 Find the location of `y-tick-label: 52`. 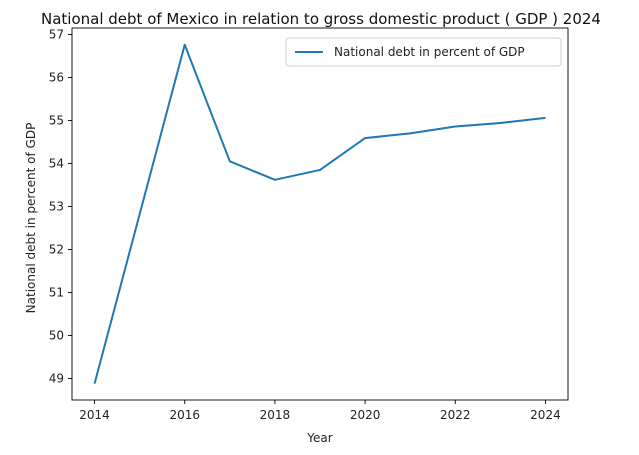

y-tick-label: 52 is located at coordinates (56, 249).